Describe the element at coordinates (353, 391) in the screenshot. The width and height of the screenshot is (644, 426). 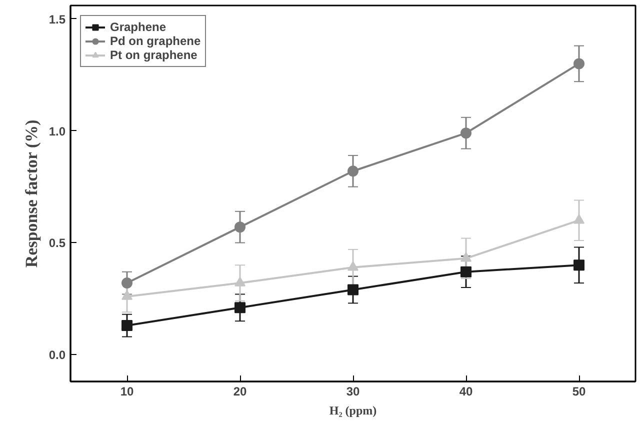
I see `x-tick-label: 30` at that location.